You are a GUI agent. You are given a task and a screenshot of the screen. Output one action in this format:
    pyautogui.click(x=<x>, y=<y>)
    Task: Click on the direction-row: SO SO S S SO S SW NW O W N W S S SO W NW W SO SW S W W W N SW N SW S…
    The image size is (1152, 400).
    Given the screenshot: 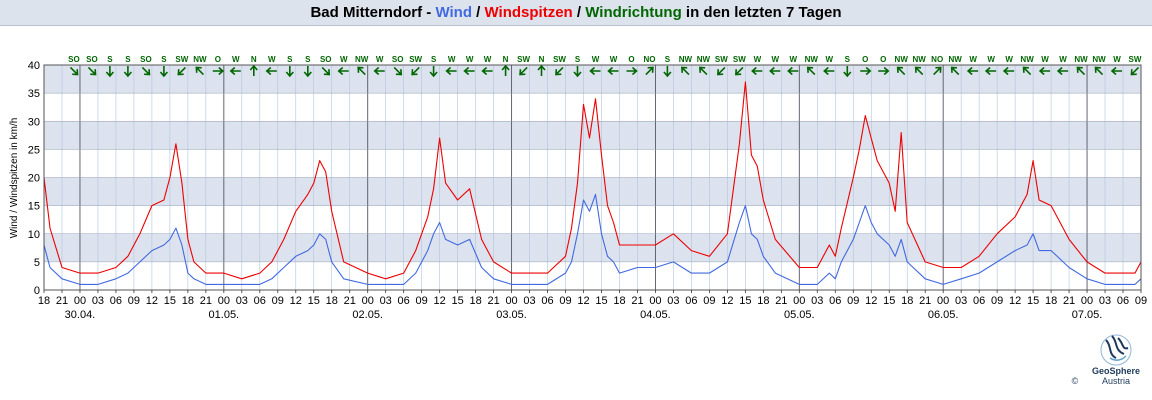 What is the action you would take?
    pyautogui.click(x=605, y=66)
    